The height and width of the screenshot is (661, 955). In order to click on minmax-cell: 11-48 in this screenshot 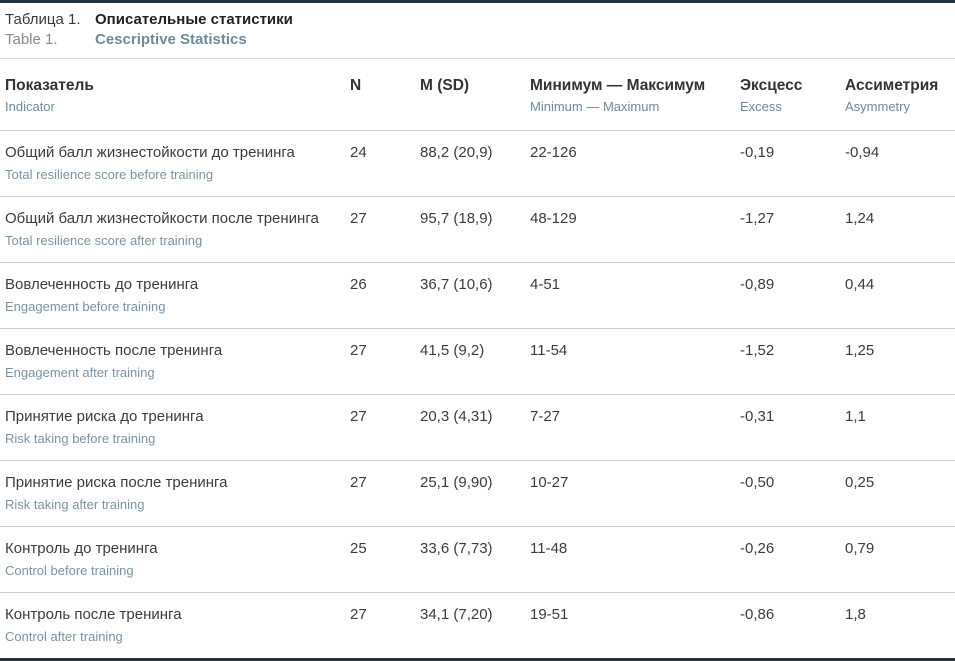, I will do `click(630, 559)`.